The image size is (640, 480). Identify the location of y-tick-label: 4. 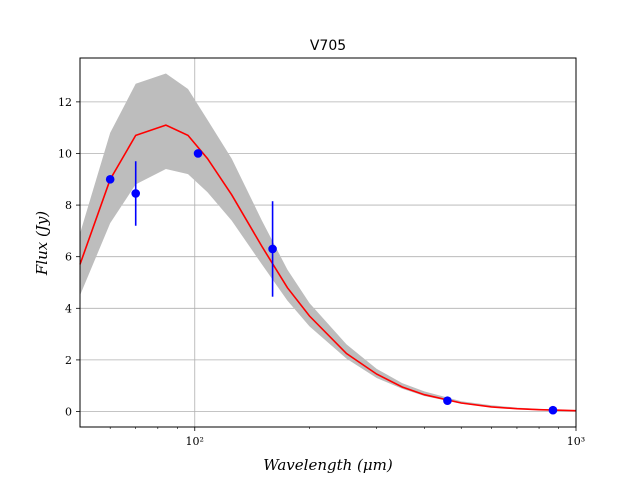
(68, 308).